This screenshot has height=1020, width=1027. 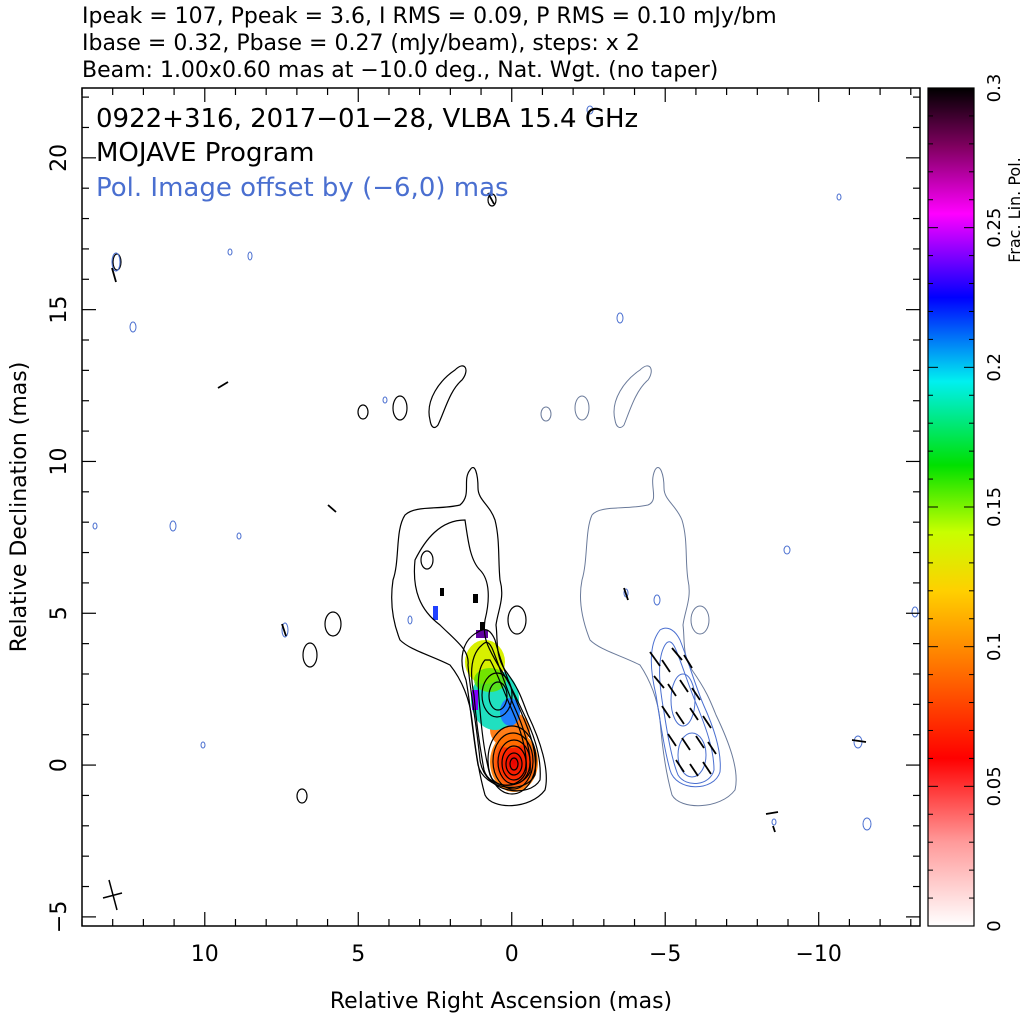 What do you see at coordinates (447, 397) in the screenshot?
I see `contour-blob-upper` at bounding box center [447, 397].